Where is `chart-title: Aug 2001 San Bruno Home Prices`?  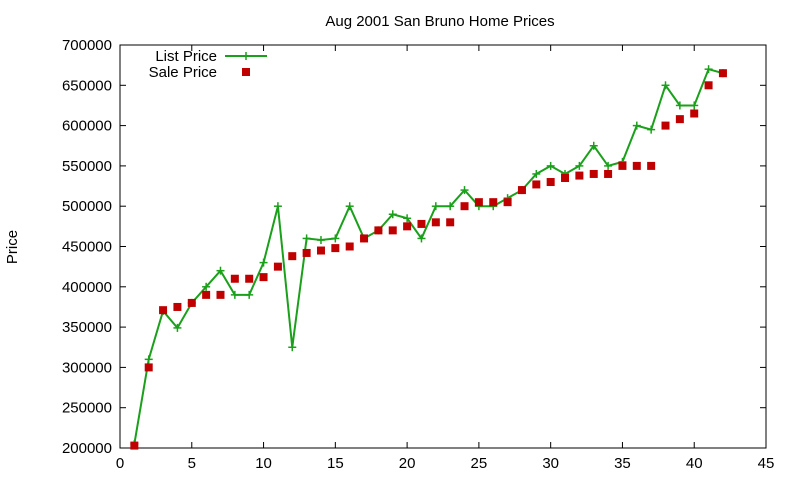
chart-title: Aug 2001 San Bruno Home Prices is located at coordinates (439, 21).